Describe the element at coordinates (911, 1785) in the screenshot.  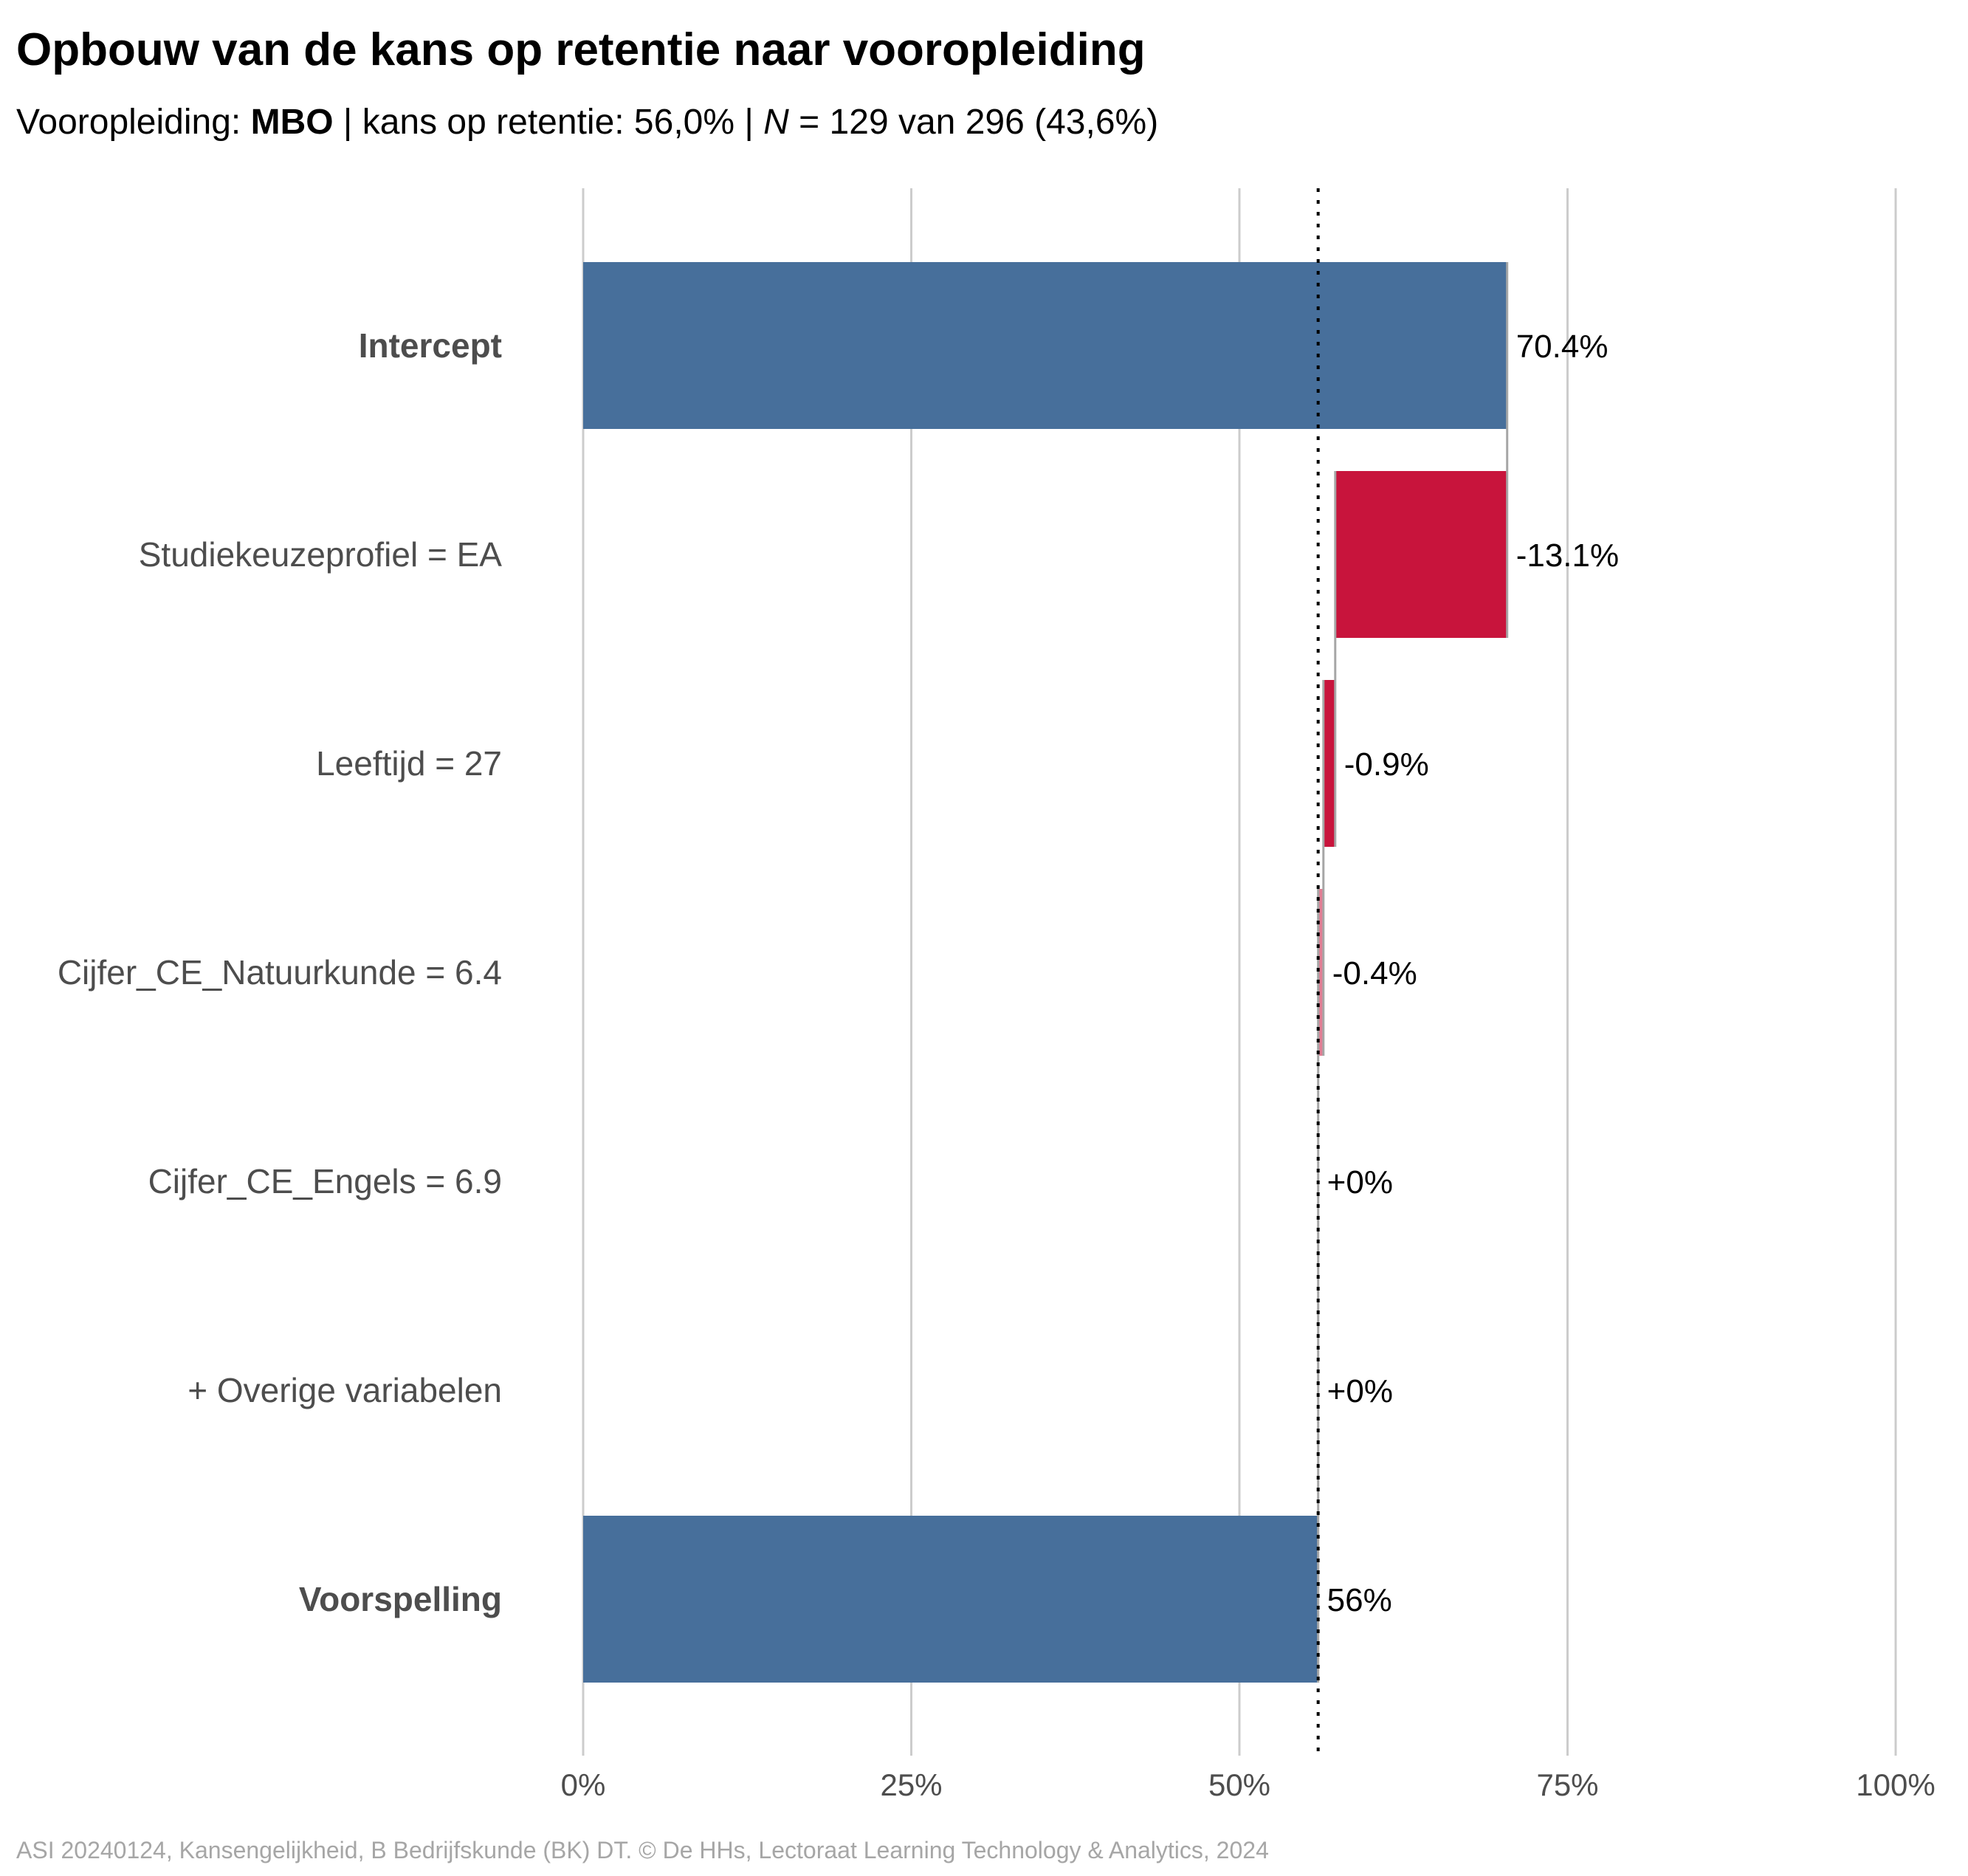
I see `x-tick-label: 25%` at that location.